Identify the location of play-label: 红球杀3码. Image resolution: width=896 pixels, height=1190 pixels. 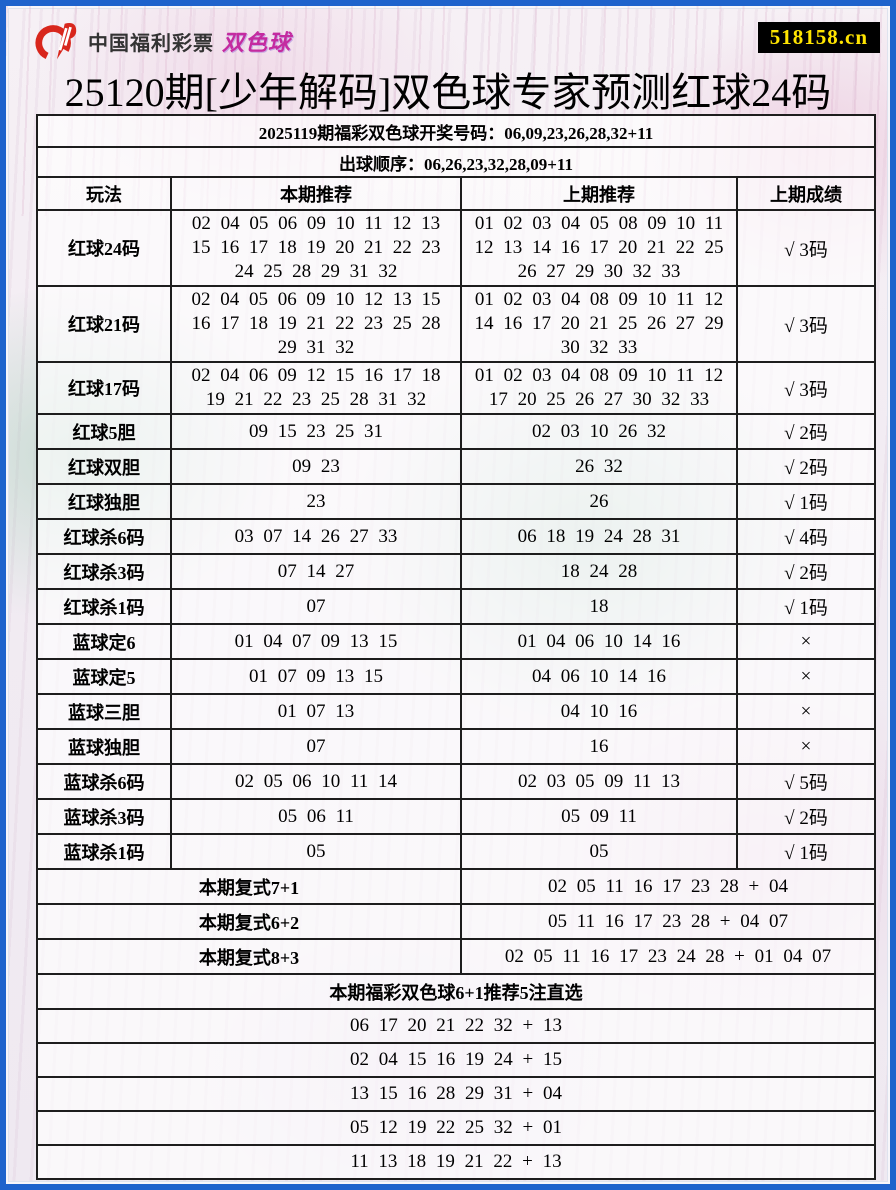
(104, 571).